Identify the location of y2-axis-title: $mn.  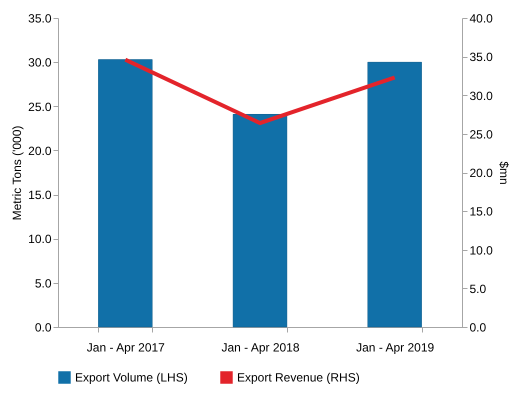
(503, 173).